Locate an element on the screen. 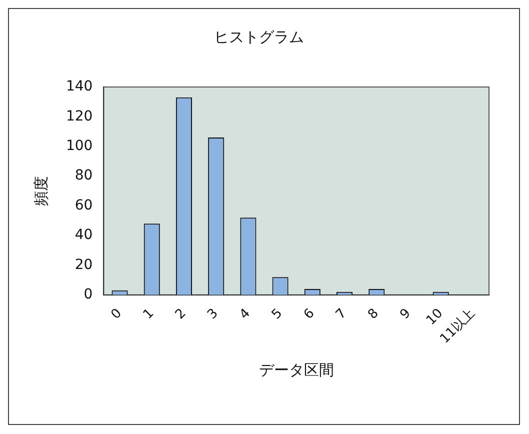 Image resolution: width=529 pixels, height=434 pixels. y-tick-label: 100 is located at coordinates (79, 146).